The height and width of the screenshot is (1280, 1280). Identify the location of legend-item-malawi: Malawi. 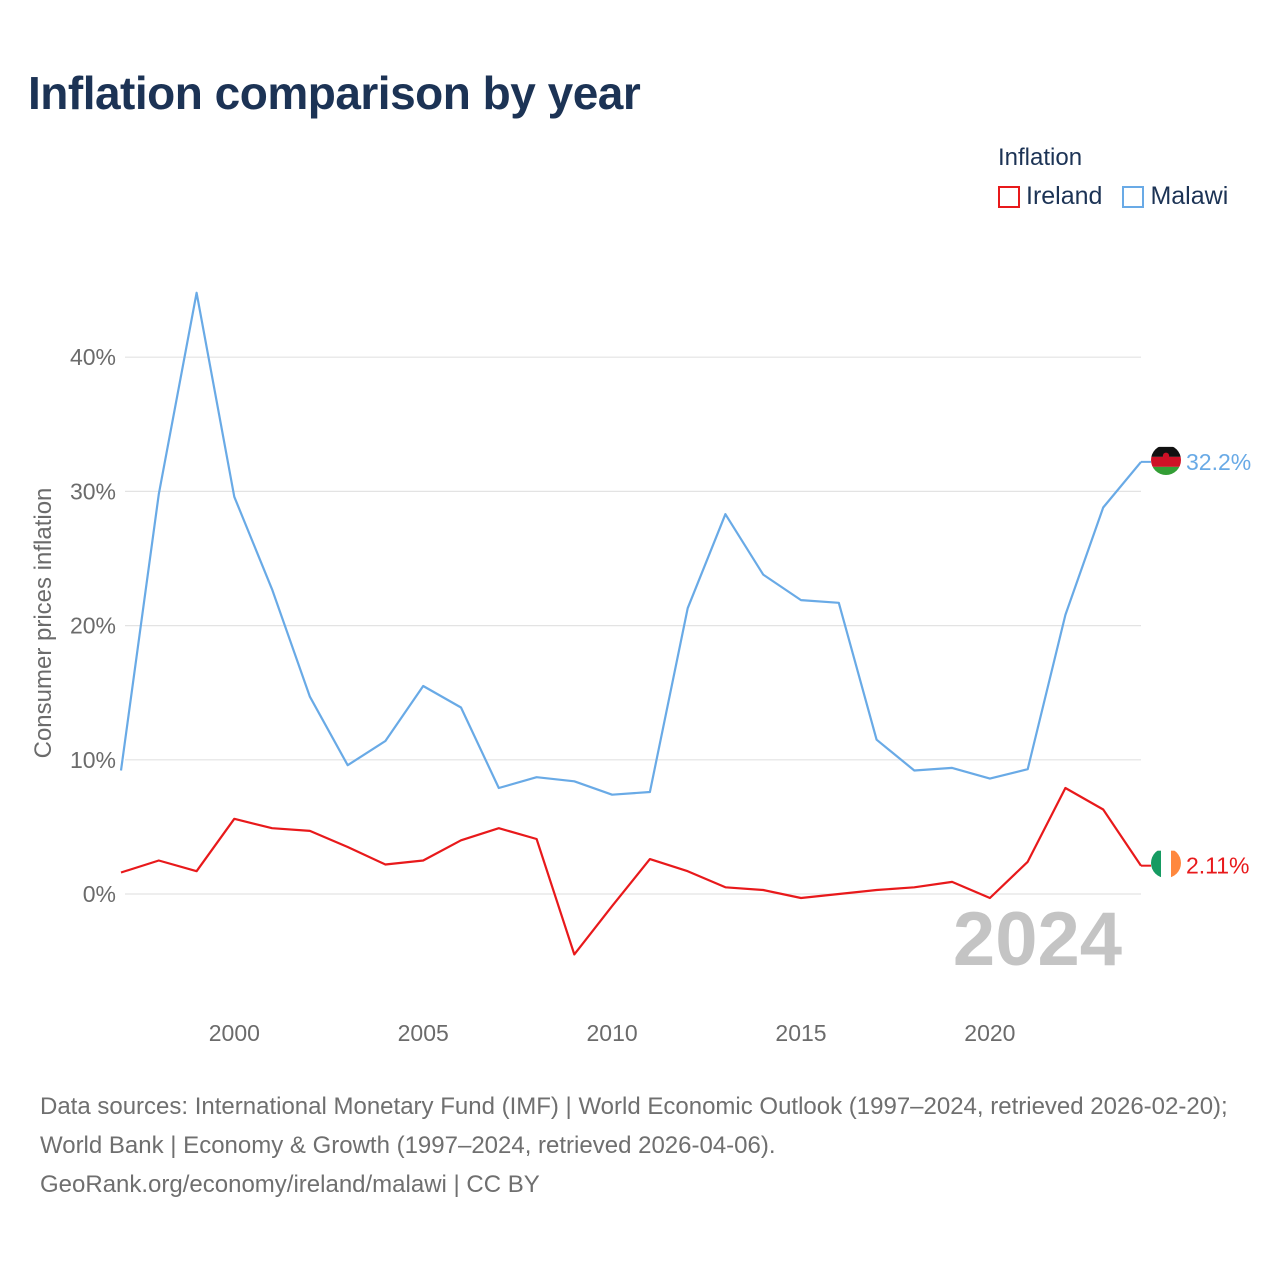
(1175, 196).